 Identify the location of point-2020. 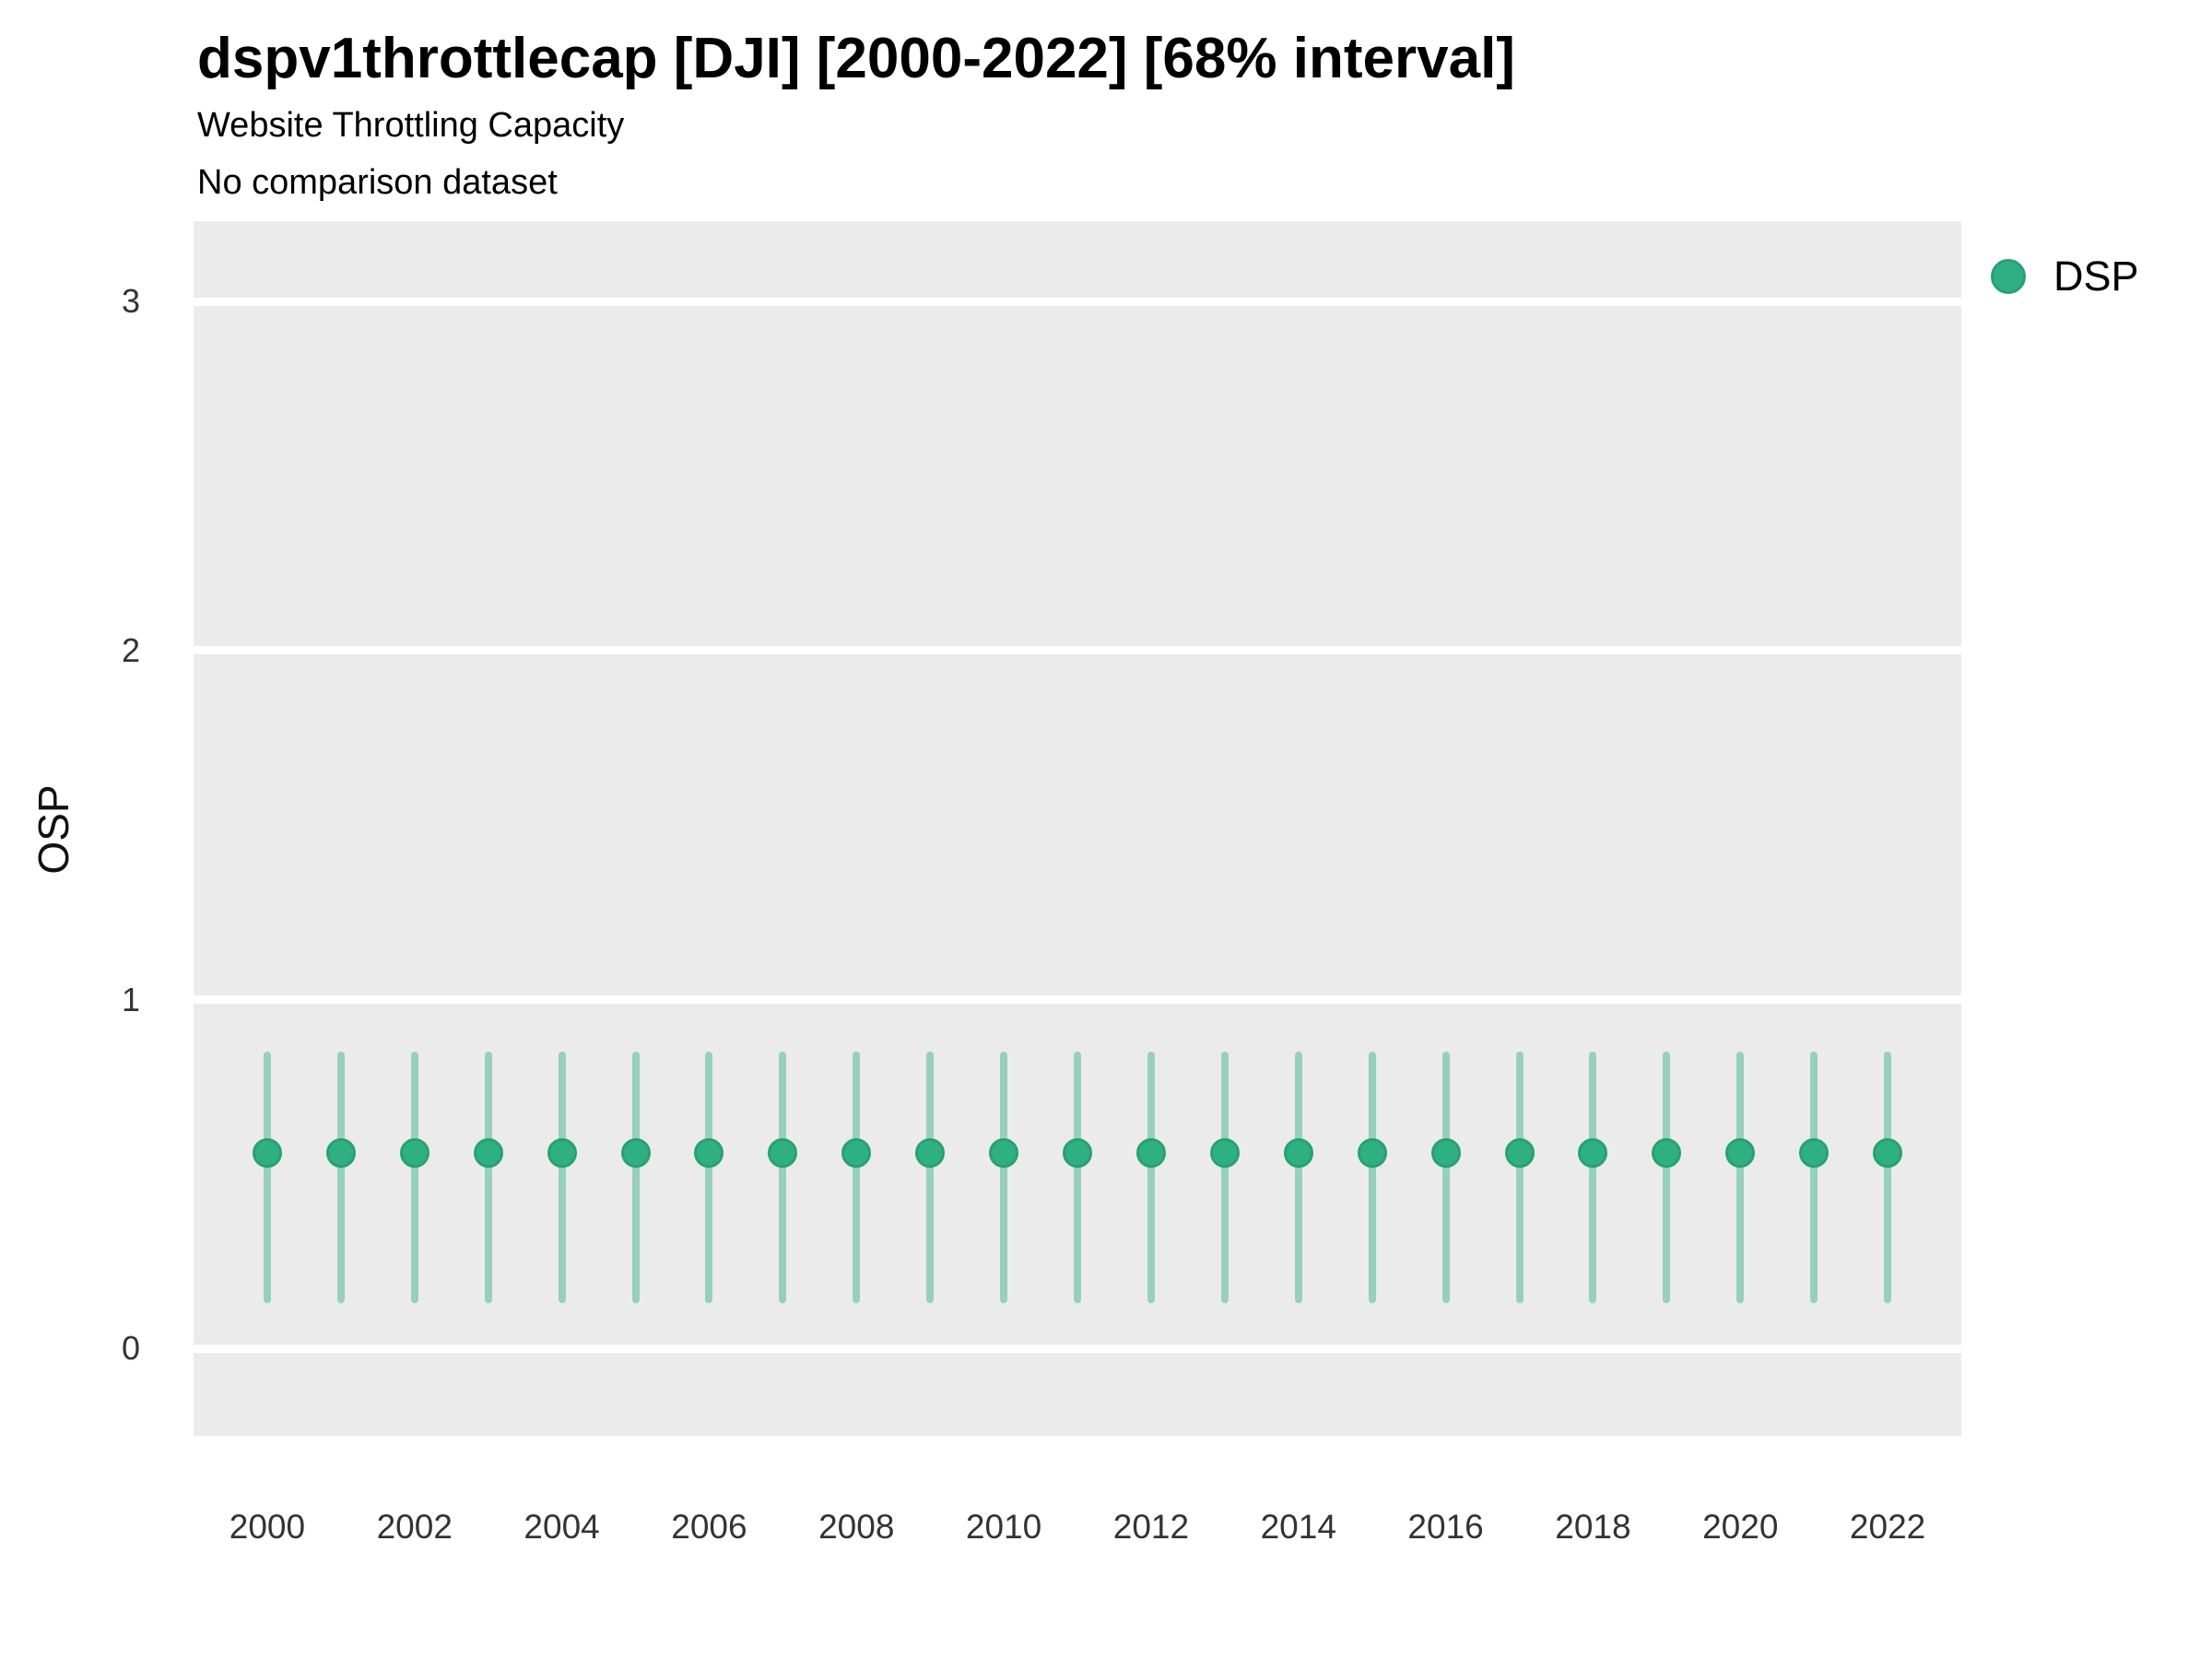
(1740, 1153).